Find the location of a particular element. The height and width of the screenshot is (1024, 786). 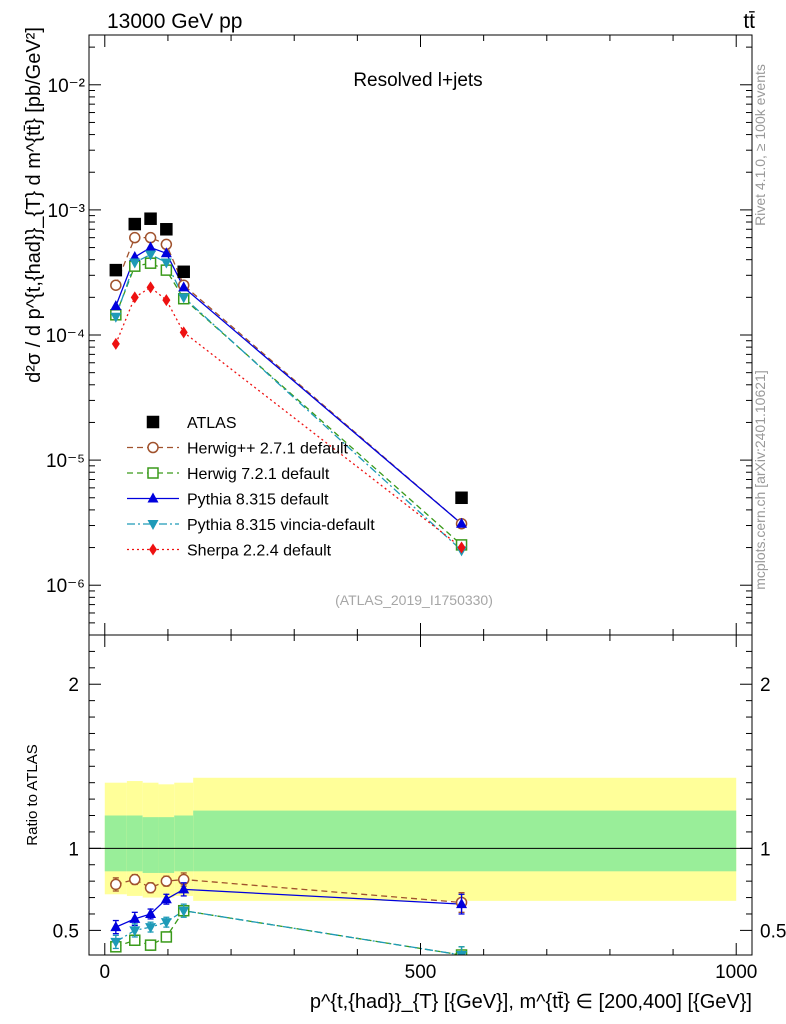

rivet-label: Rivet 4.1.0, ≥ 100k events is located at coordinates (760, 145).